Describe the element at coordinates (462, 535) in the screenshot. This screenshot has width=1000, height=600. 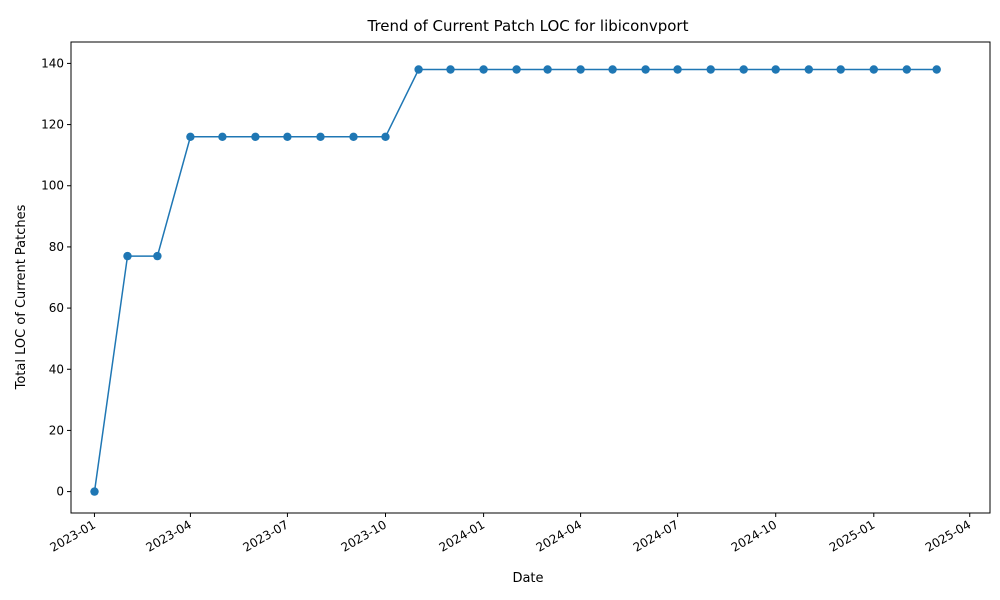
I see `x-tick-label: 2024-01` at that location.